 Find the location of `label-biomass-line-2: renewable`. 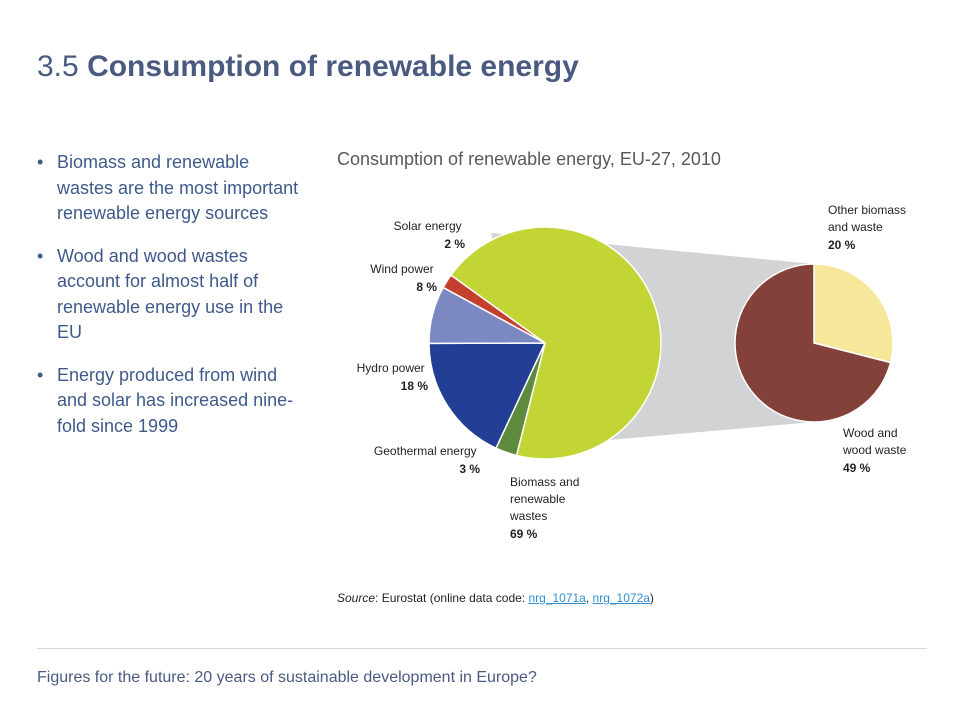

label-biomass-line-2: renewable is located at coordinates (538, 499).